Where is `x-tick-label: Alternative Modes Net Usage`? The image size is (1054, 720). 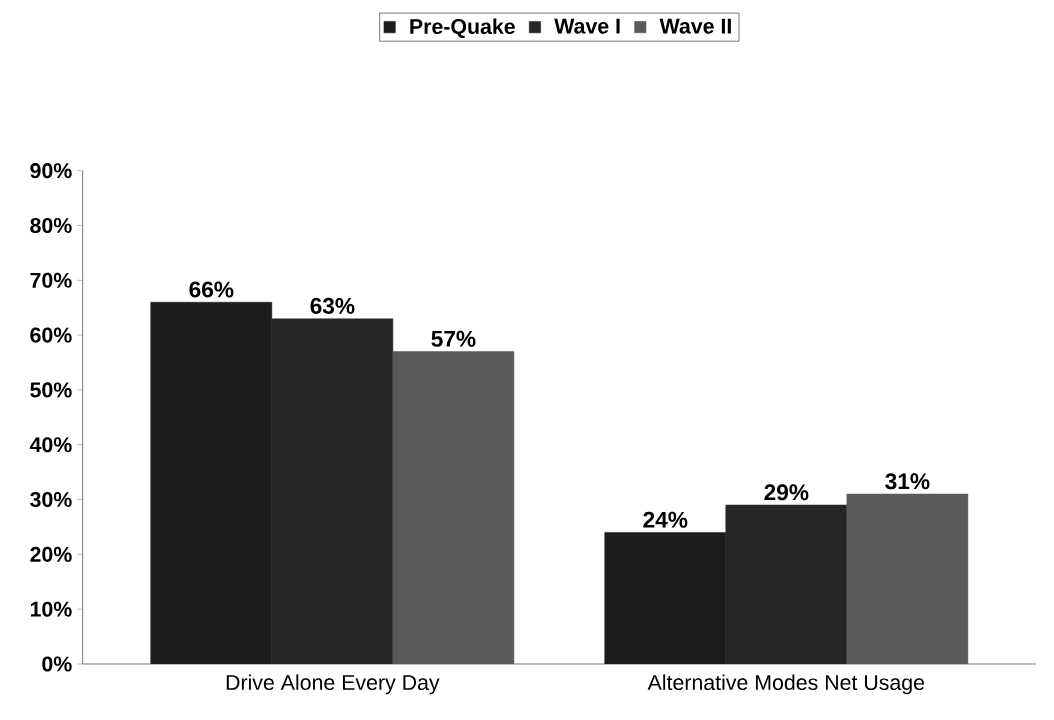
x-tick-label: Alternative Modes Net Usage is located at coordinates (786, 684).